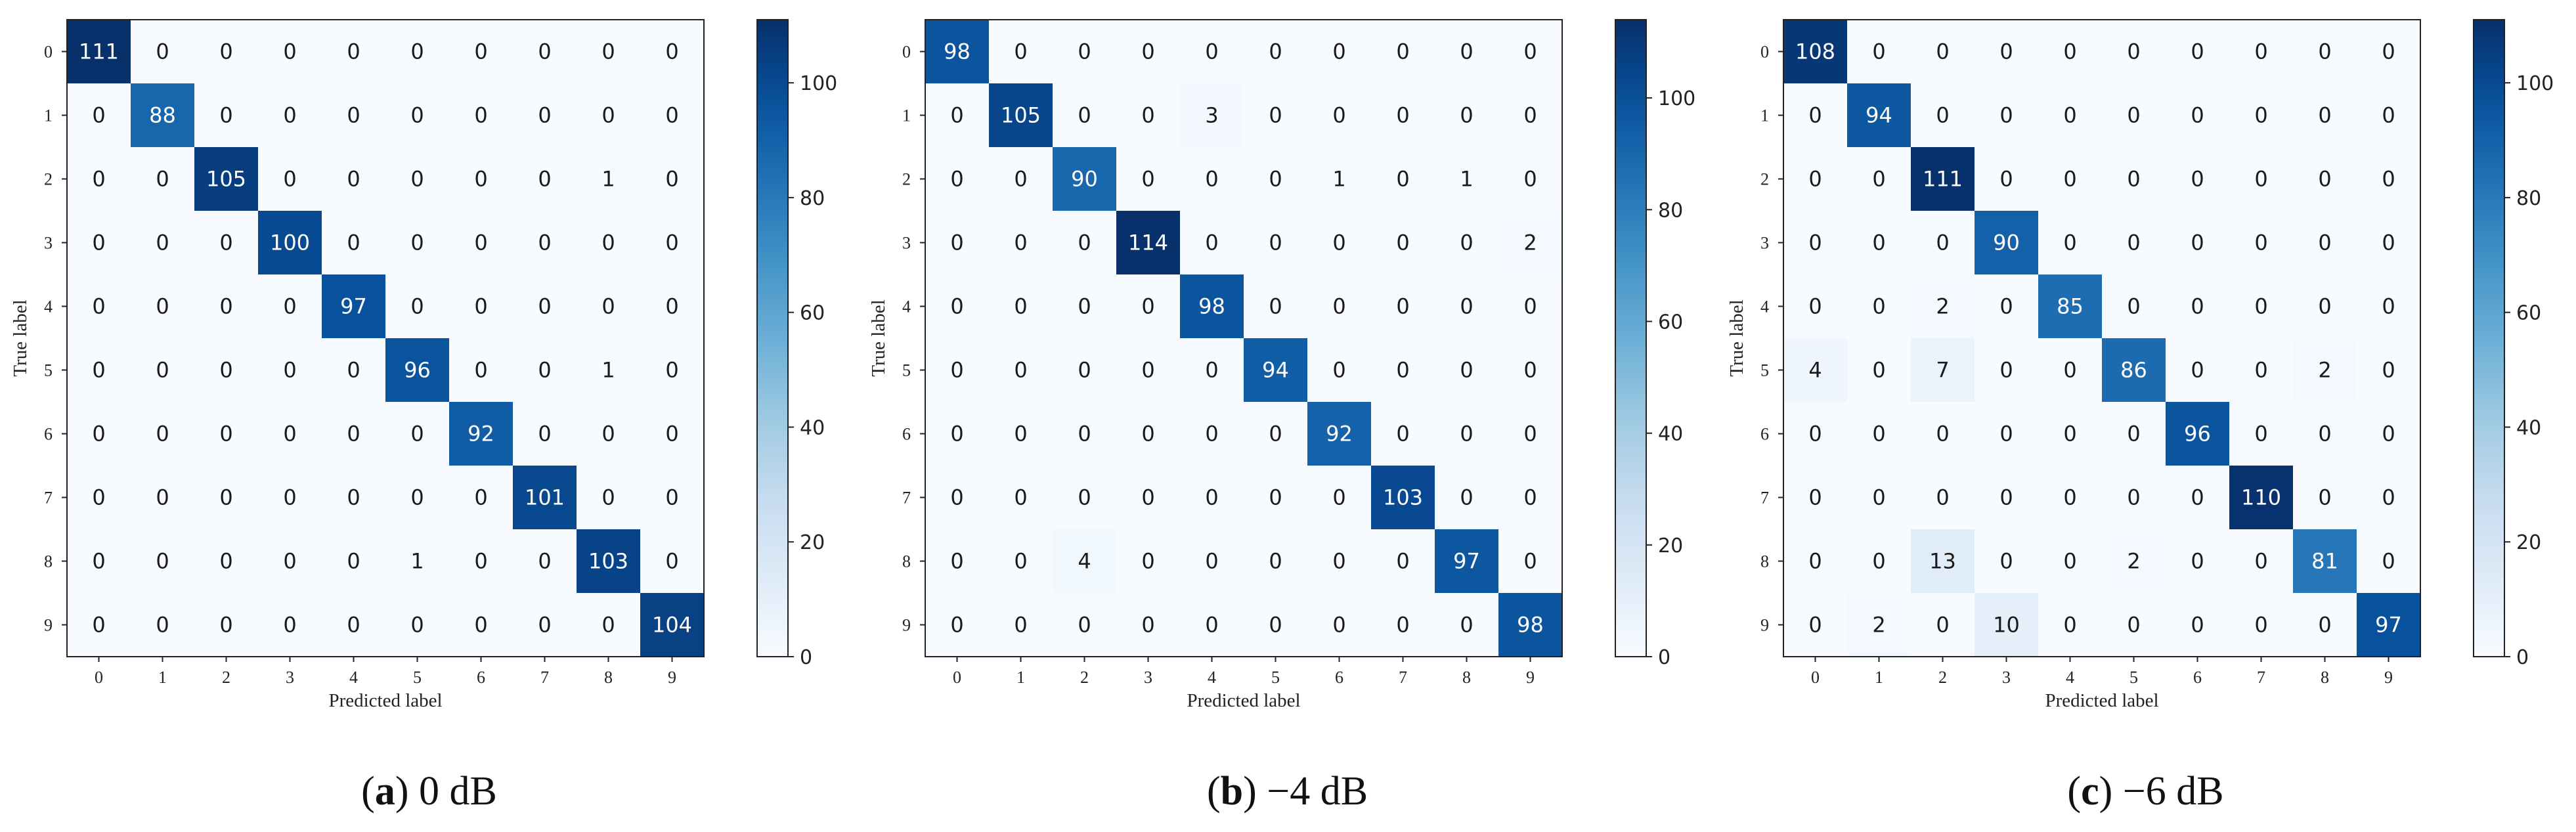 The image size is (2576, 832). Describe the element at coordinates (429, 791) in the screenshot. I see `caption-a: (a) 0 dB` at that location.